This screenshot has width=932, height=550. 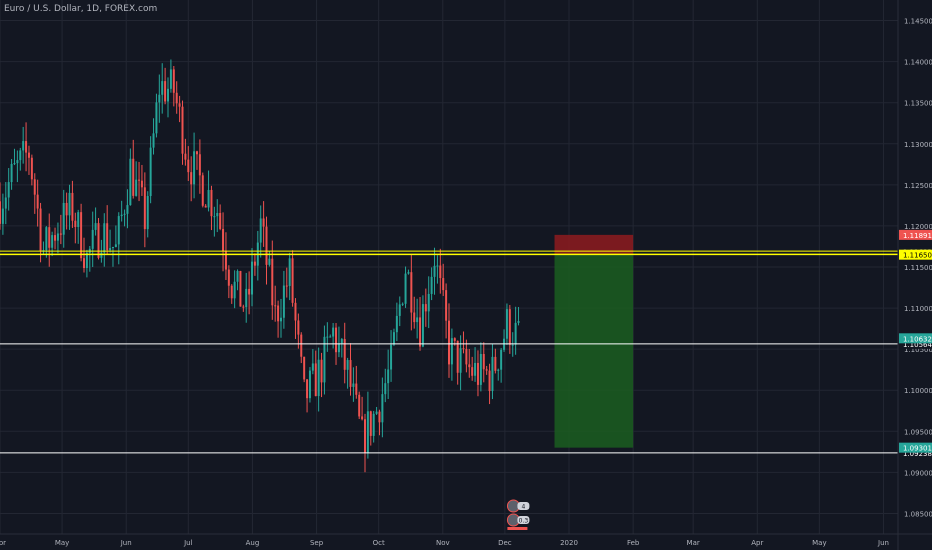 I want to click on event-markers: 40.3, so click(x=518, y=514).